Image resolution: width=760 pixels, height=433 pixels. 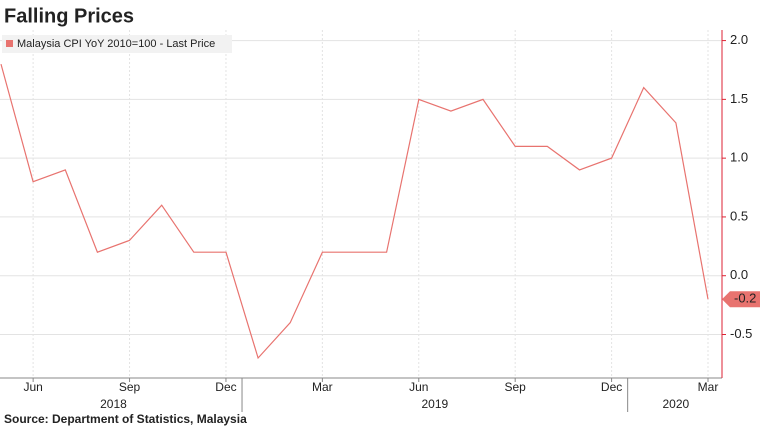 I want to click on y-tick-label: 1.5, so click(x=739, y=98).